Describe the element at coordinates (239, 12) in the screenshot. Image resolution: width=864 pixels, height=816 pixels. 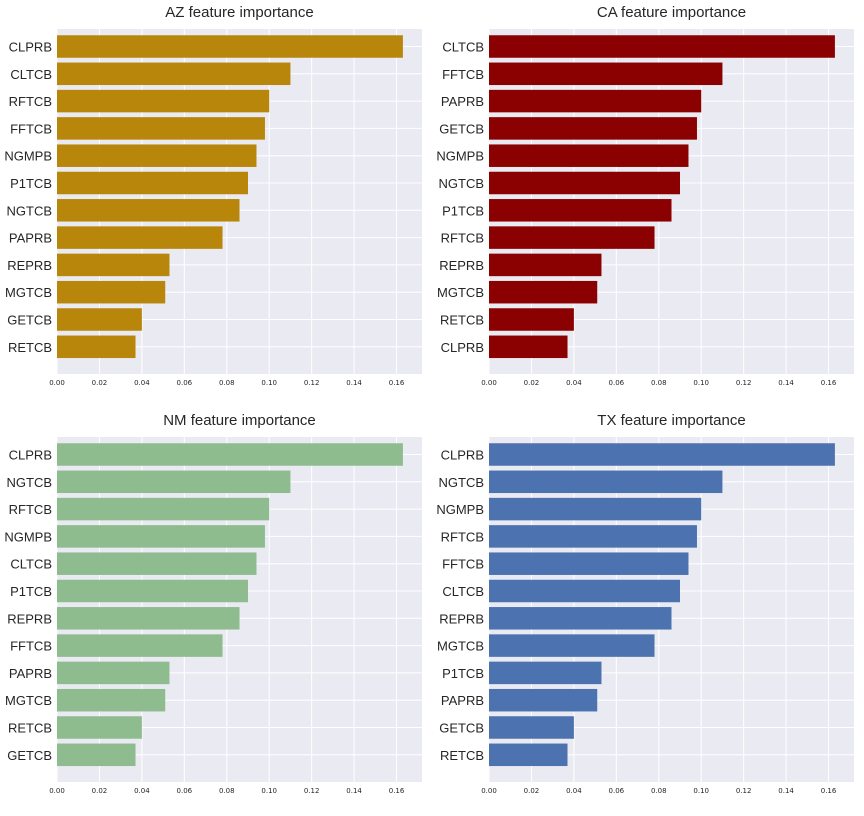
I see `chart-title: AZ feature importance` at that location.